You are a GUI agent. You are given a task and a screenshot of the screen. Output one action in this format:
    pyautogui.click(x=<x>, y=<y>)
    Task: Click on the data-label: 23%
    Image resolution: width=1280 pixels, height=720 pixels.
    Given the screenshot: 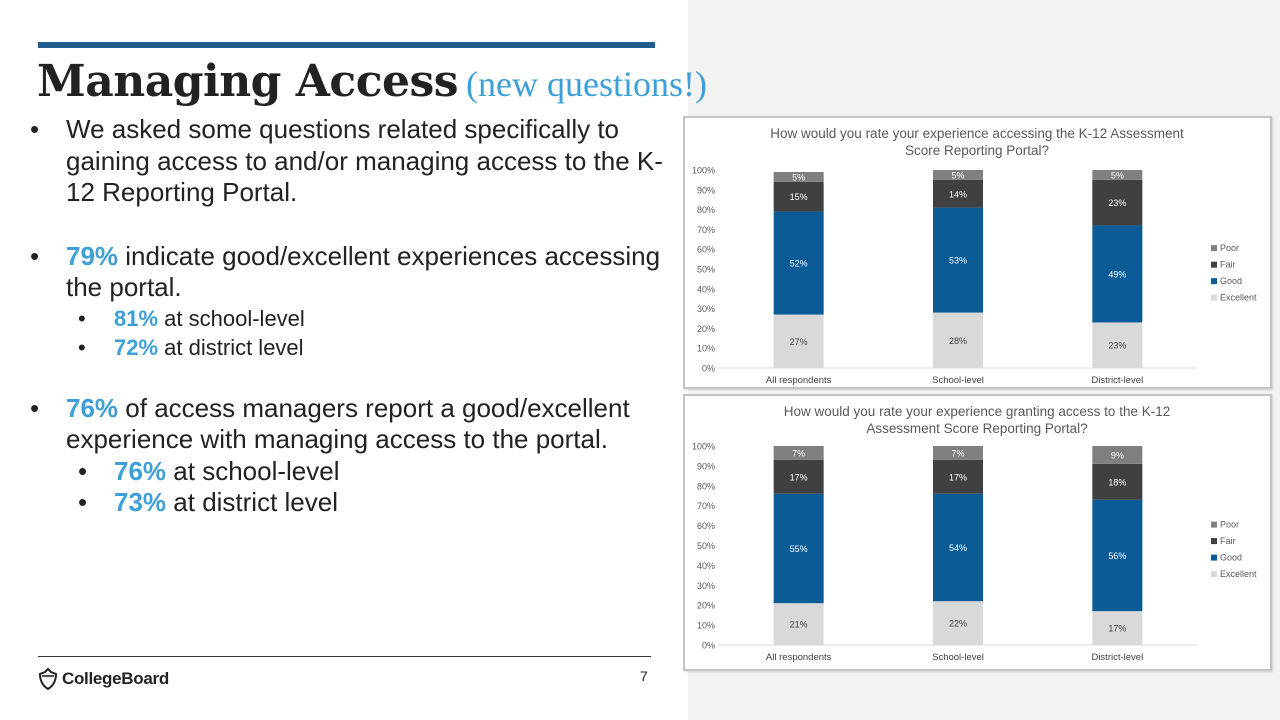 What is the action you would take?
    pyautogui.click(x=1117, y=203)
    